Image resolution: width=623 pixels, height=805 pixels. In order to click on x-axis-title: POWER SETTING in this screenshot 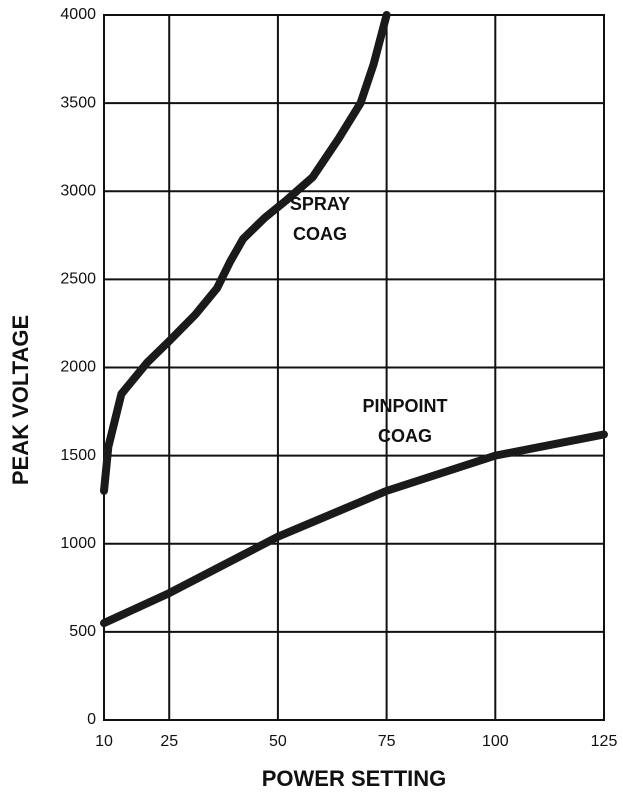, I will do `click(354, 778)`.